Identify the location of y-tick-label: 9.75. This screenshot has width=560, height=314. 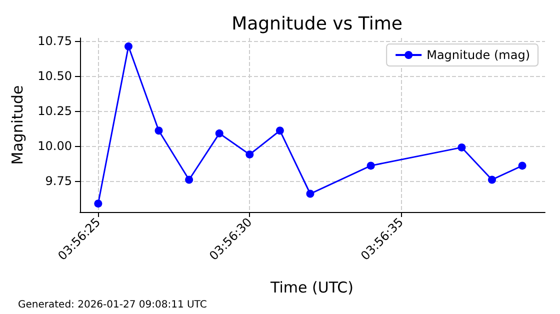
(58, 181).